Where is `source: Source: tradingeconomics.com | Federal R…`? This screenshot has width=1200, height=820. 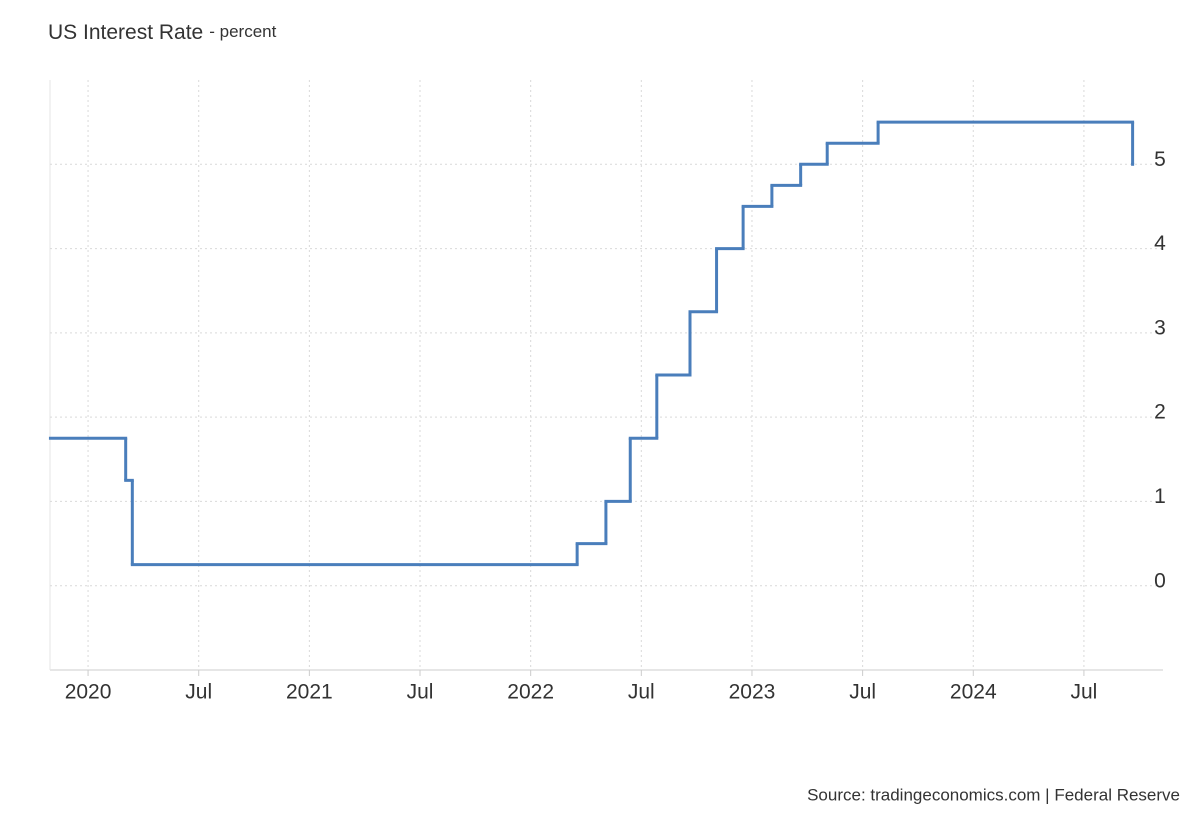
source: Source: tradingeconomics.com | Federal R… is located at coordinates (993, 794).